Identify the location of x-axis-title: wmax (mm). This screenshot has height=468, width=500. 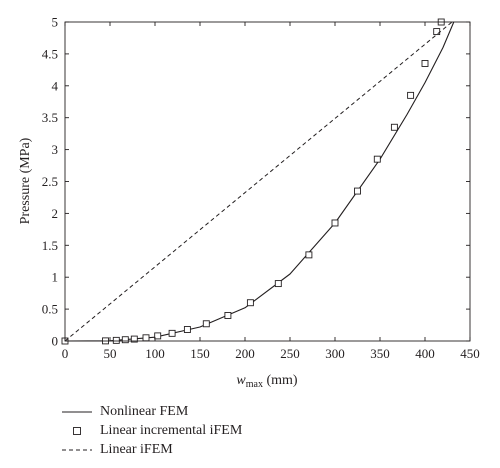
(267, 381).